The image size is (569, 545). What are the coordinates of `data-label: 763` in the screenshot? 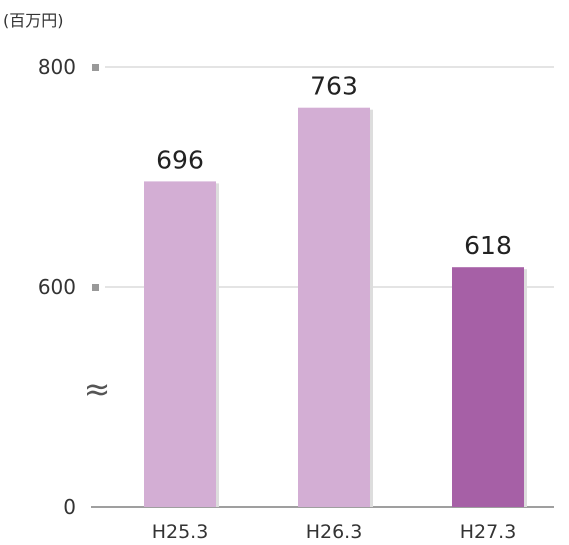 It's located at (334, 86).